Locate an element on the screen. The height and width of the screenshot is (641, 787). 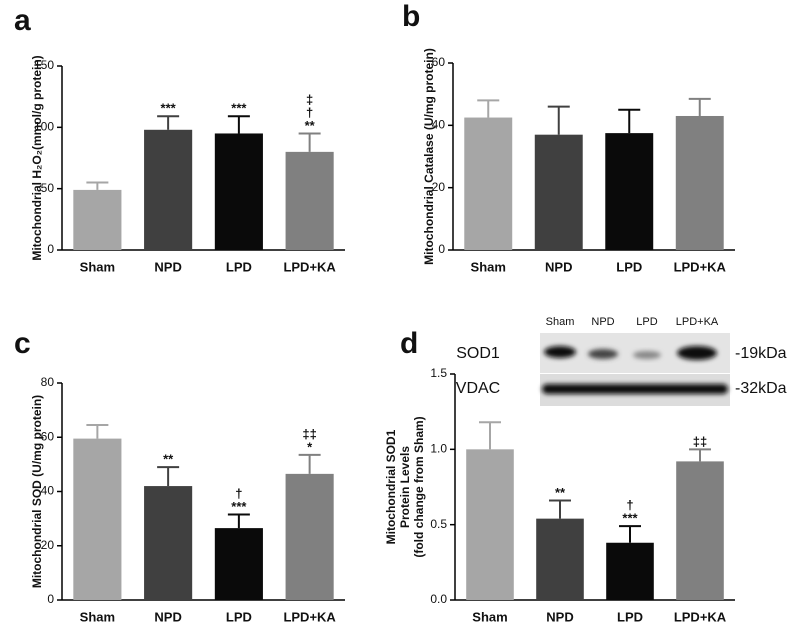
panel-label: a is located at coordinates (22, 20).